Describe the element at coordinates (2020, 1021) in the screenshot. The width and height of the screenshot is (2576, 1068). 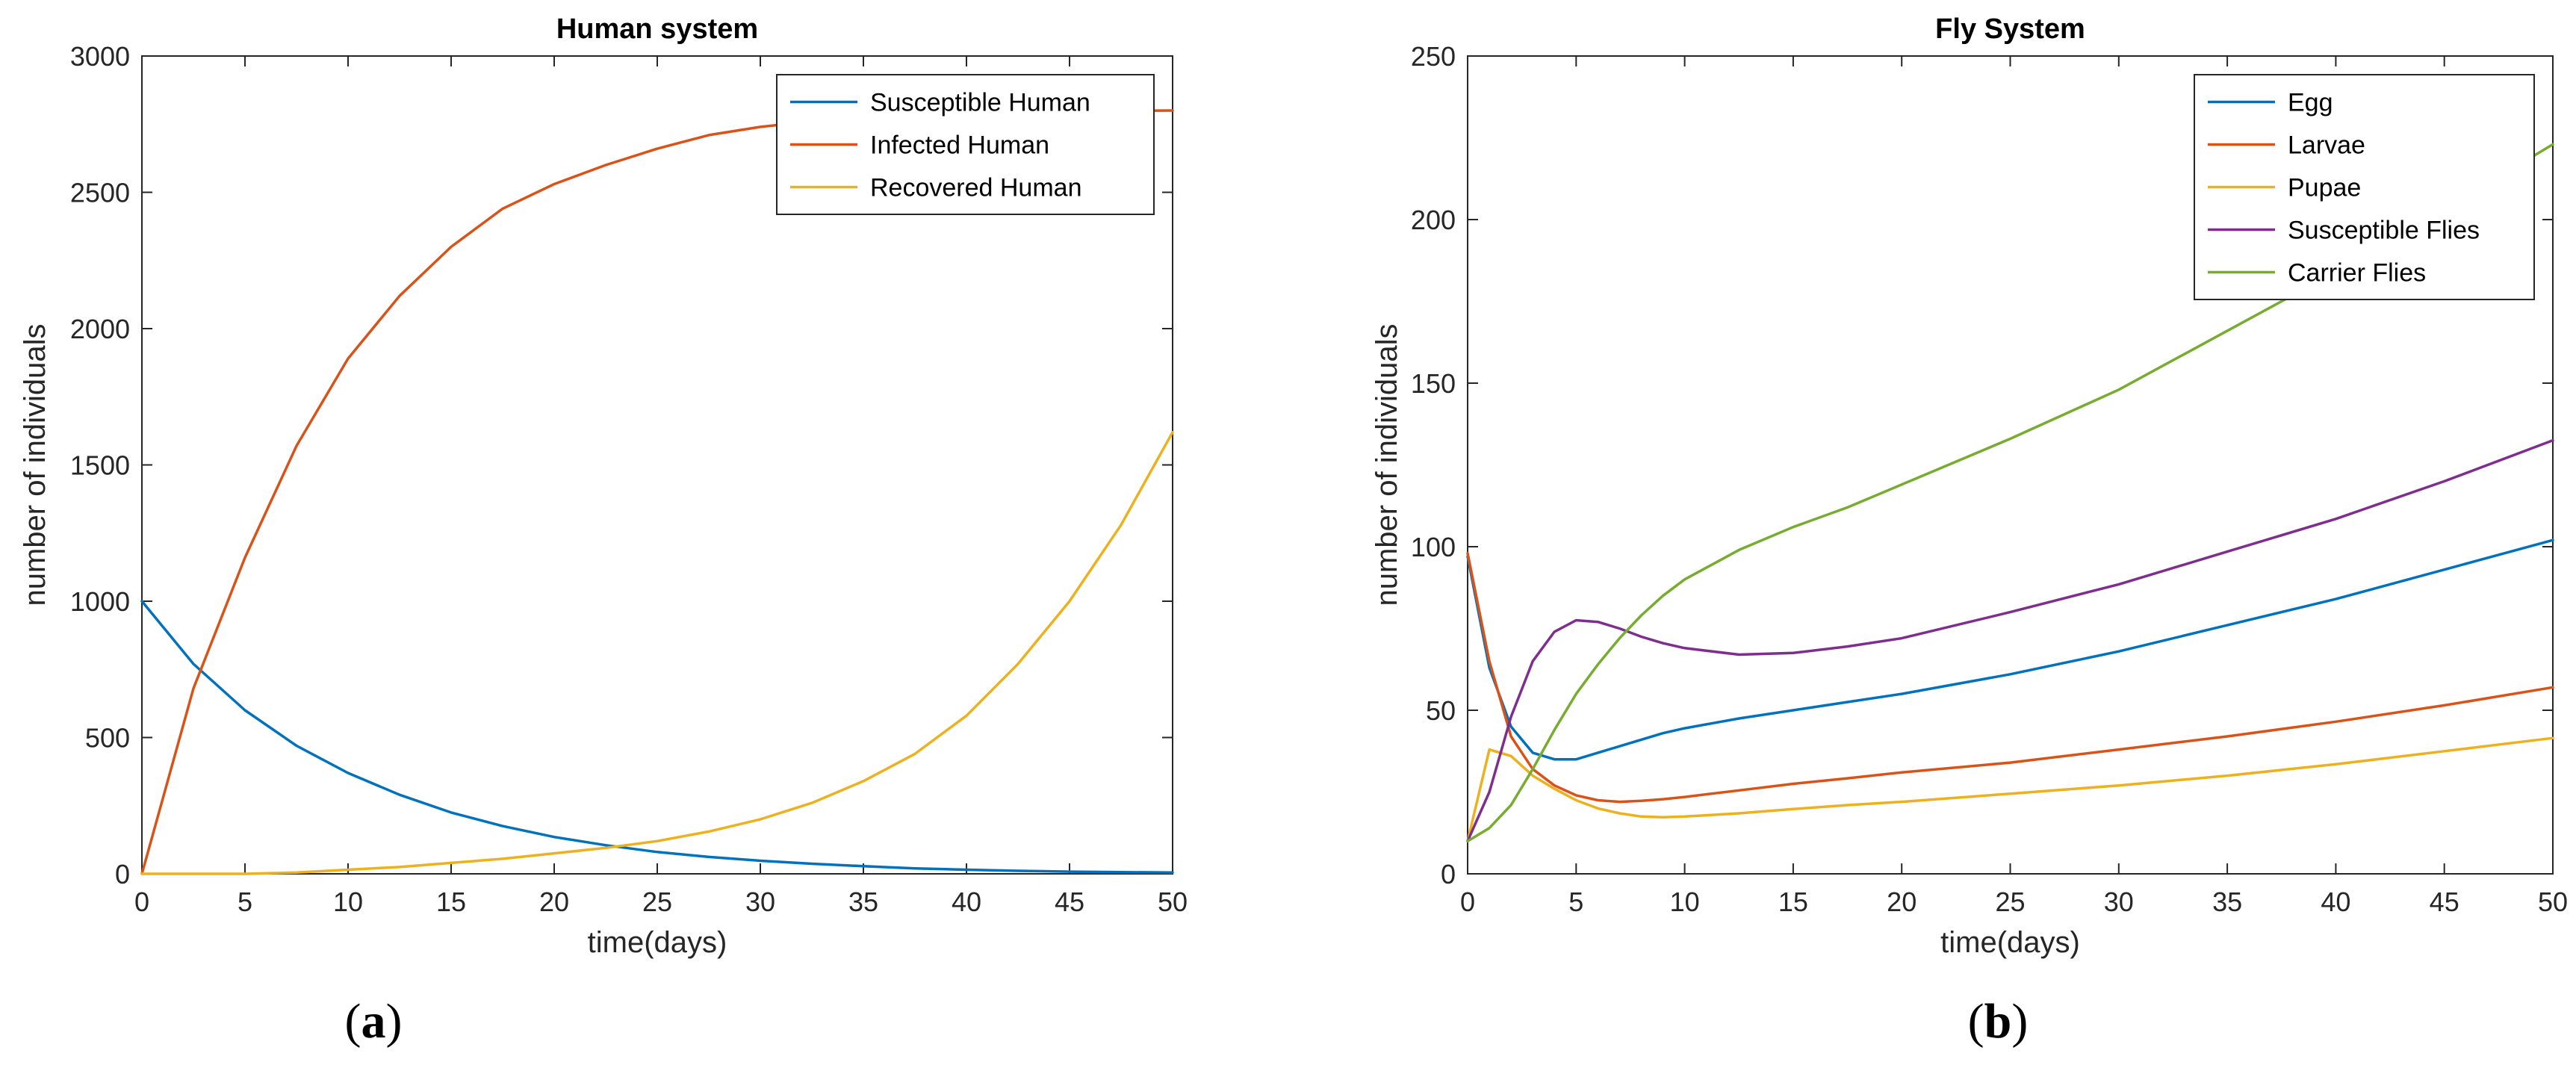
I see `panel-label-b-close: )` at that location.